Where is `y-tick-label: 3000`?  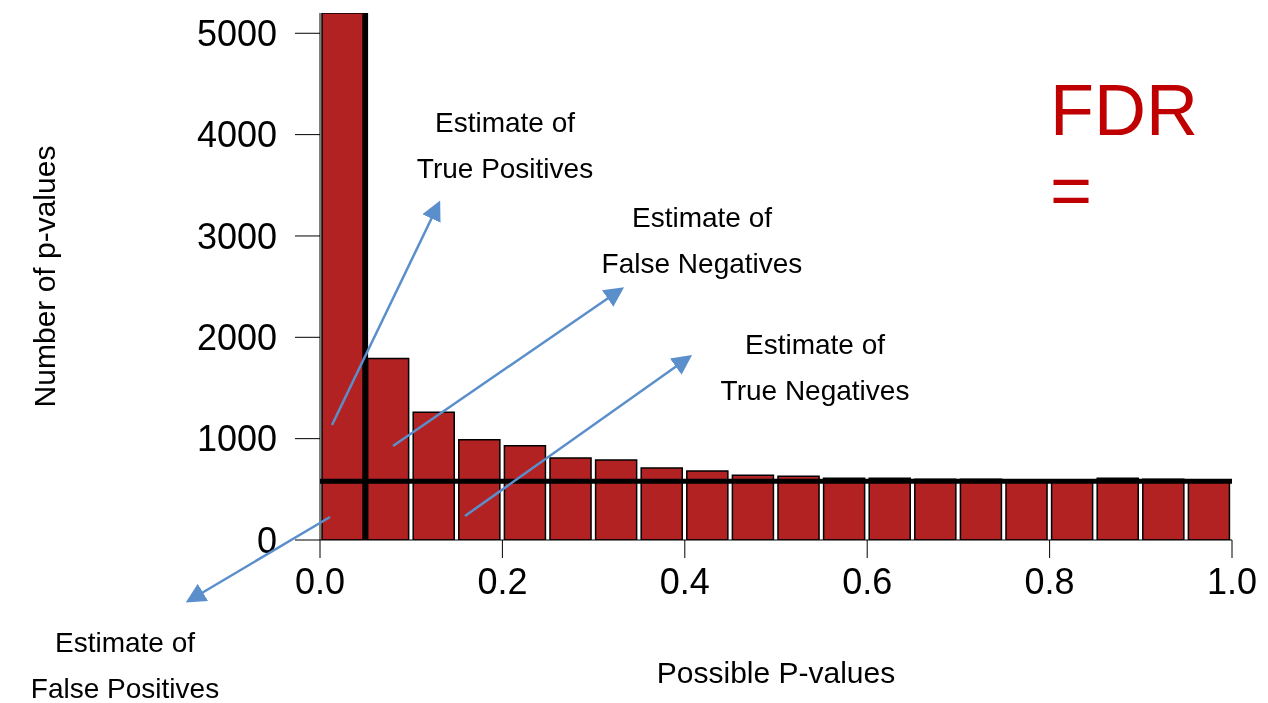 y-tick-label: 3000 is located at coordinates (236, 236).